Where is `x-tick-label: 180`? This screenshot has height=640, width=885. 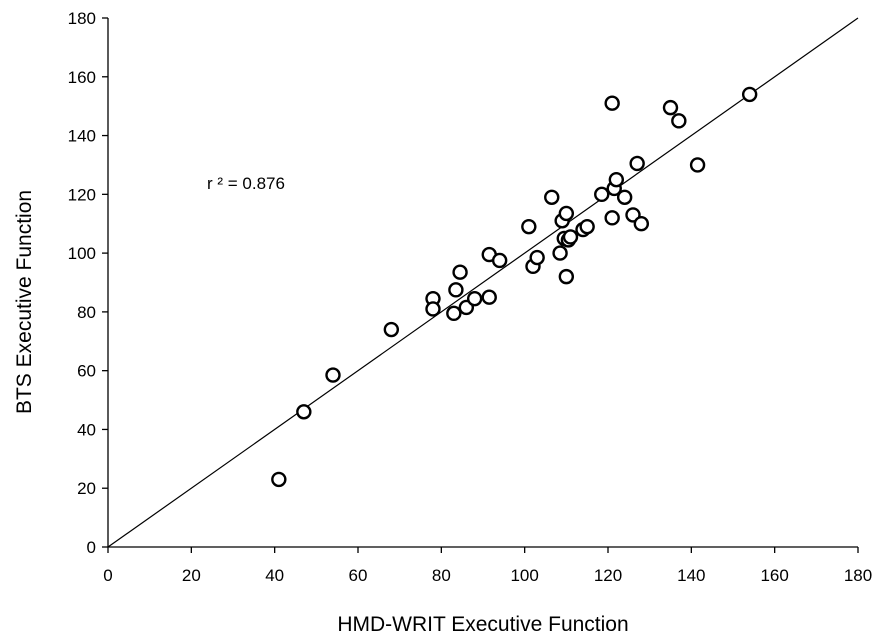
x-tick-label: 180 is located at coordinates (858, 575).